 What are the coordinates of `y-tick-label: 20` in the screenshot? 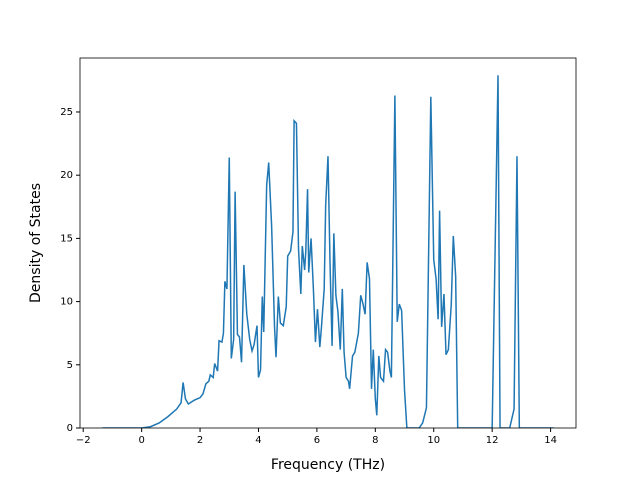 It's located at (66, 175).